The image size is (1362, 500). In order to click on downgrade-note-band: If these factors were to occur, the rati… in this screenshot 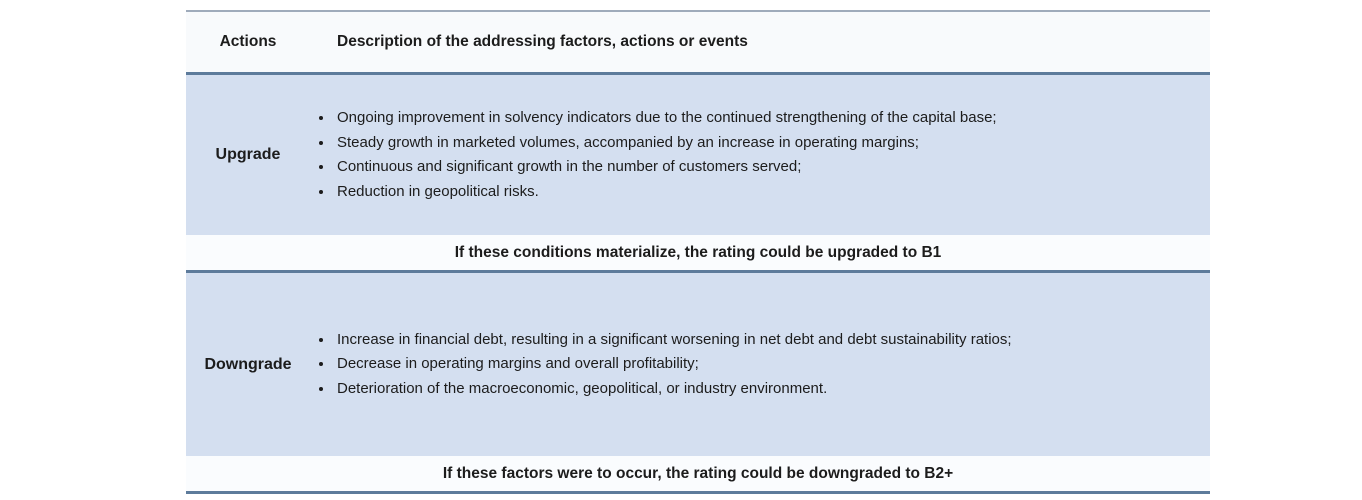, I will do `click(698, 473)`.